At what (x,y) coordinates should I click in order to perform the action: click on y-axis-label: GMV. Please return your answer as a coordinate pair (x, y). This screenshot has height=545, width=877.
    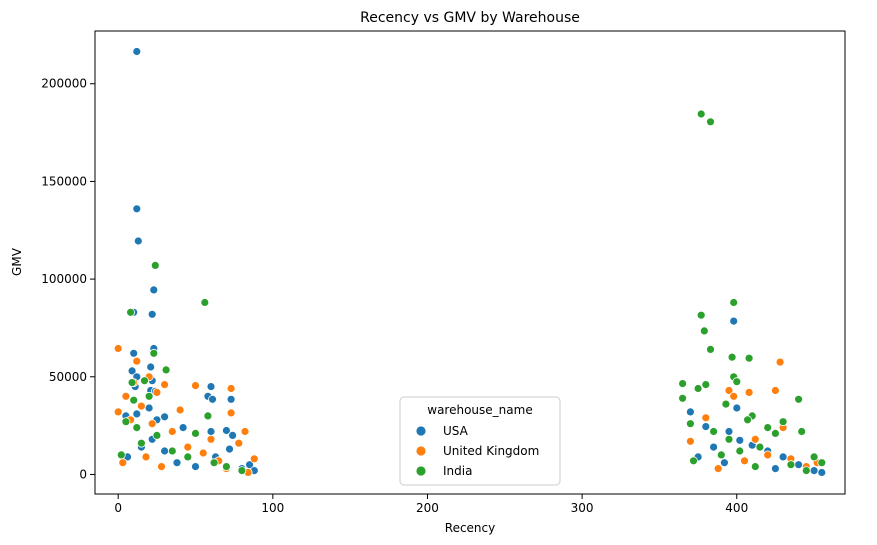
    Looking at the image, I should click on (17, 261).